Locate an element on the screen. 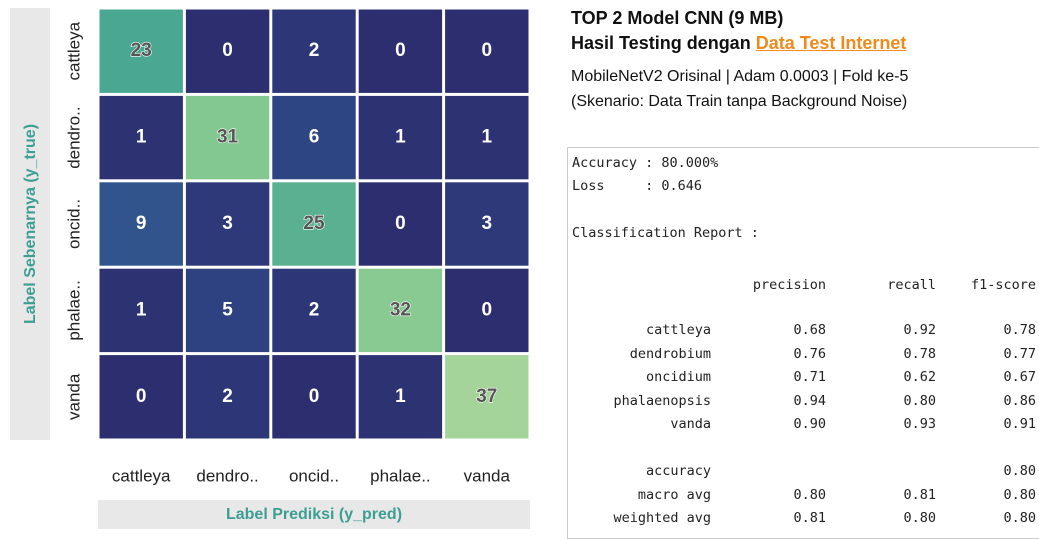 This screenshot has height=539, width=1039. column-header: precision is located at coordinates (789, 285).